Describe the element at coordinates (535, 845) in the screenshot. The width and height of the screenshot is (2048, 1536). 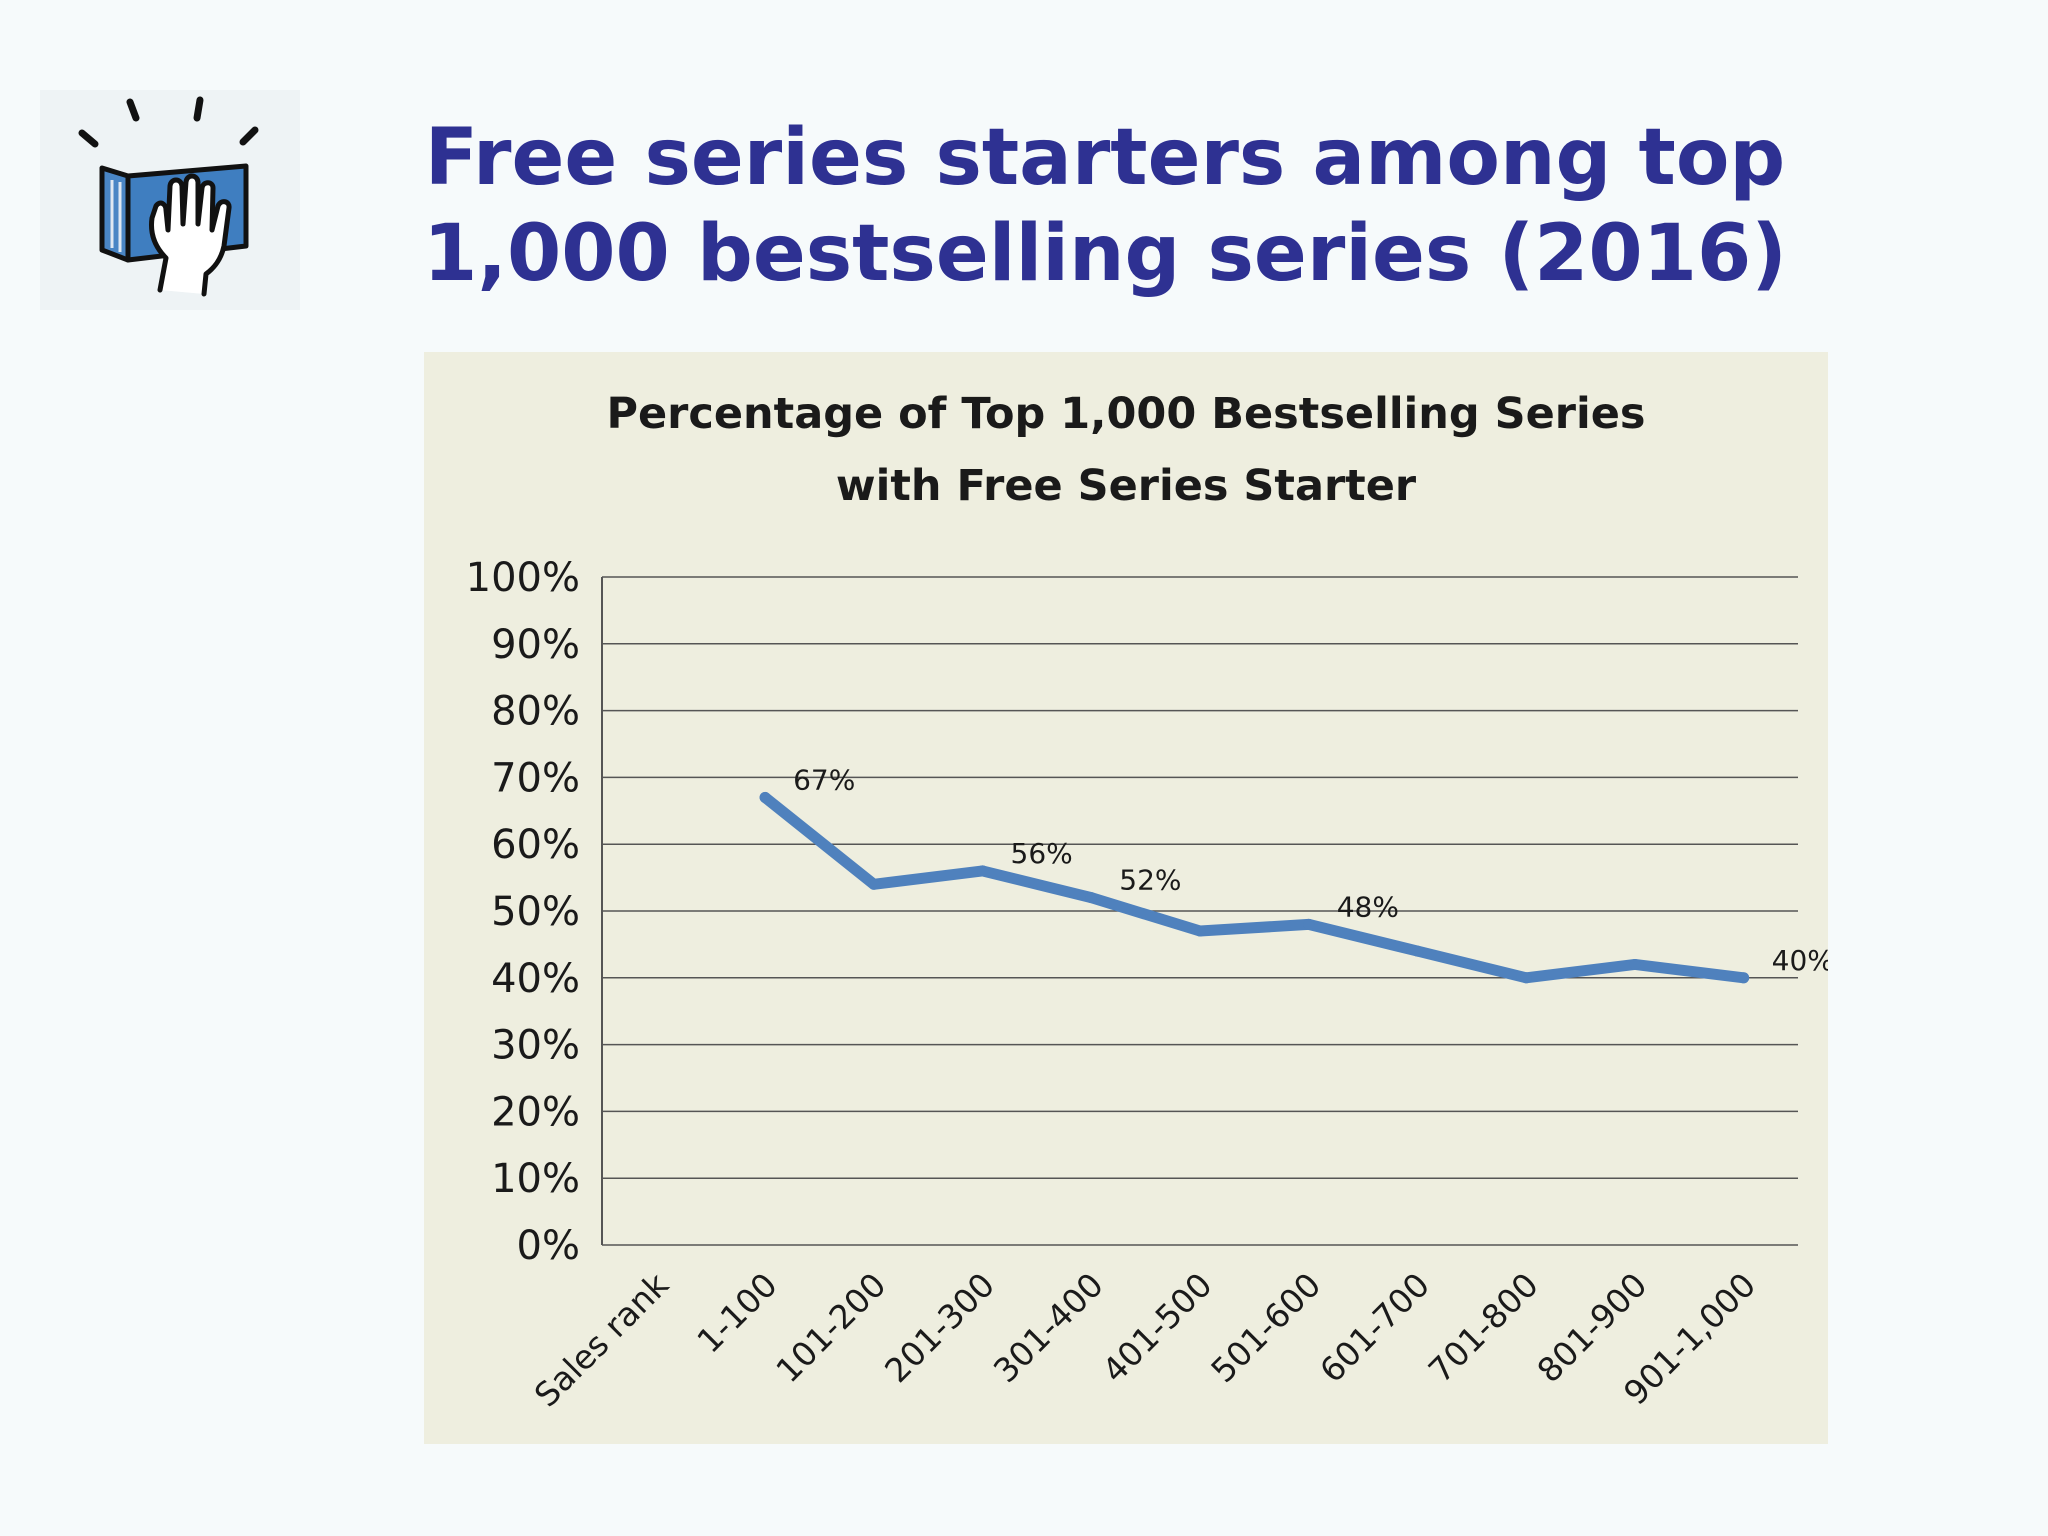
I see `y-tick-label: 60%` at that location.